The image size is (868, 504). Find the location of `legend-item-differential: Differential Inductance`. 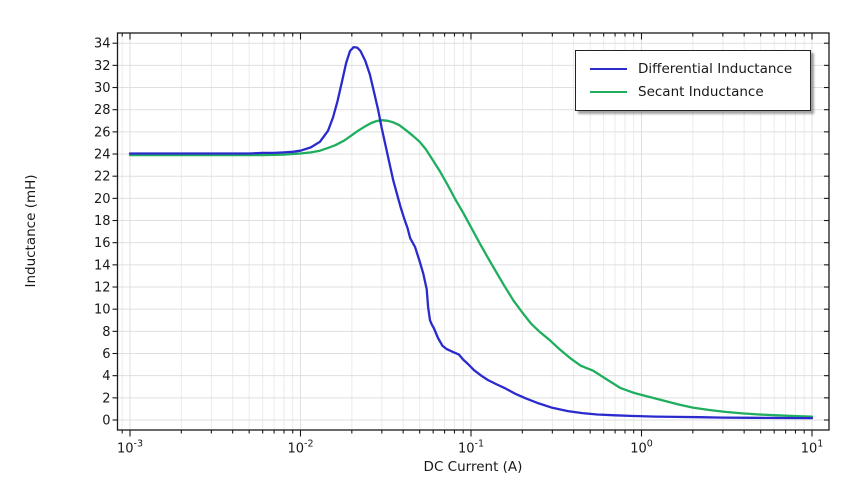

legend-item-differential: Differential Inductance is located at coordinates (693, 68).